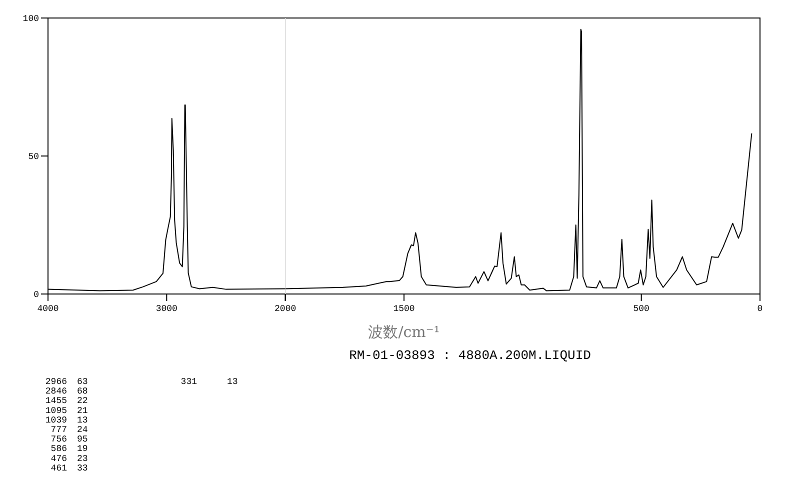 This screenshot has height=482, width=794. Describe the element at coordinates (48, 309) in the screenshot. I see `x-tick-label: 4000` at that location.